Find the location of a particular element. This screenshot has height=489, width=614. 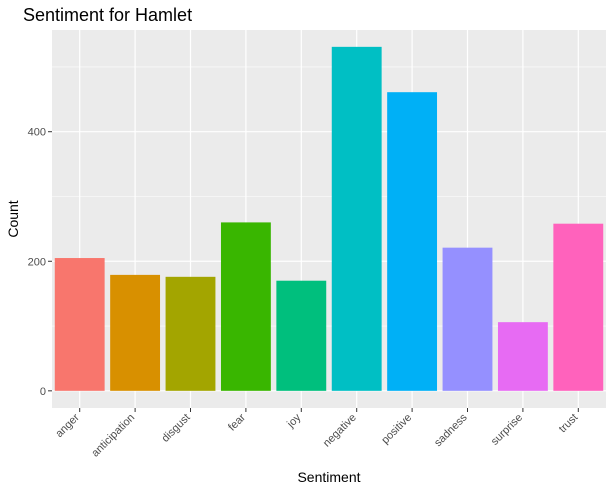

y-tick-label: 400 is located at coordinates (37, 133).